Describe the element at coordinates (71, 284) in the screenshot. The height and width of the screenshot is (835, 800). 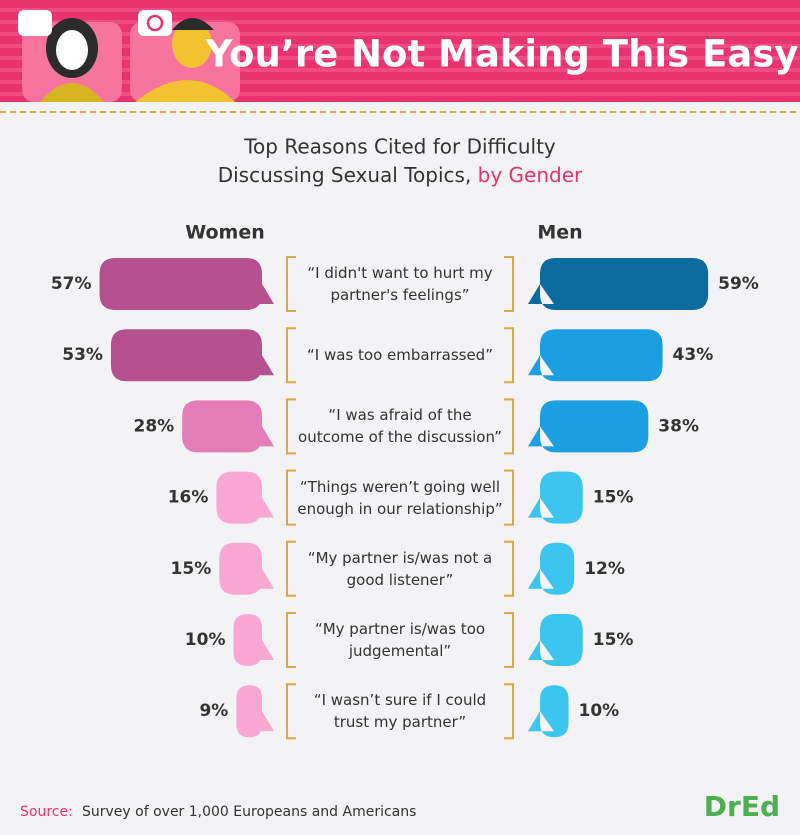
I see `value-label: 57%` at that location.